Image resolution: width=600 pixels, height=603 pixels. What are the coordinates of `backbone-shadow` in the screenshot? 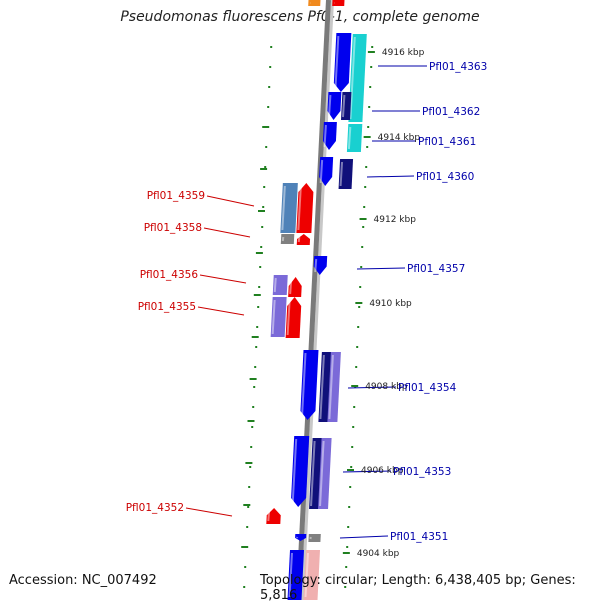 It's located at (318, 300).